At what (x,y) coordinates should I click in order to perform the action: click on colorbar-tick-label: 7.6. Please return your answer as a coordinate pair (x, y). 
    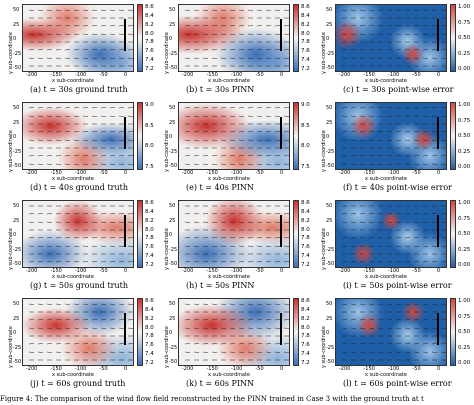
    Looking at the image, I should click on (149, 345).